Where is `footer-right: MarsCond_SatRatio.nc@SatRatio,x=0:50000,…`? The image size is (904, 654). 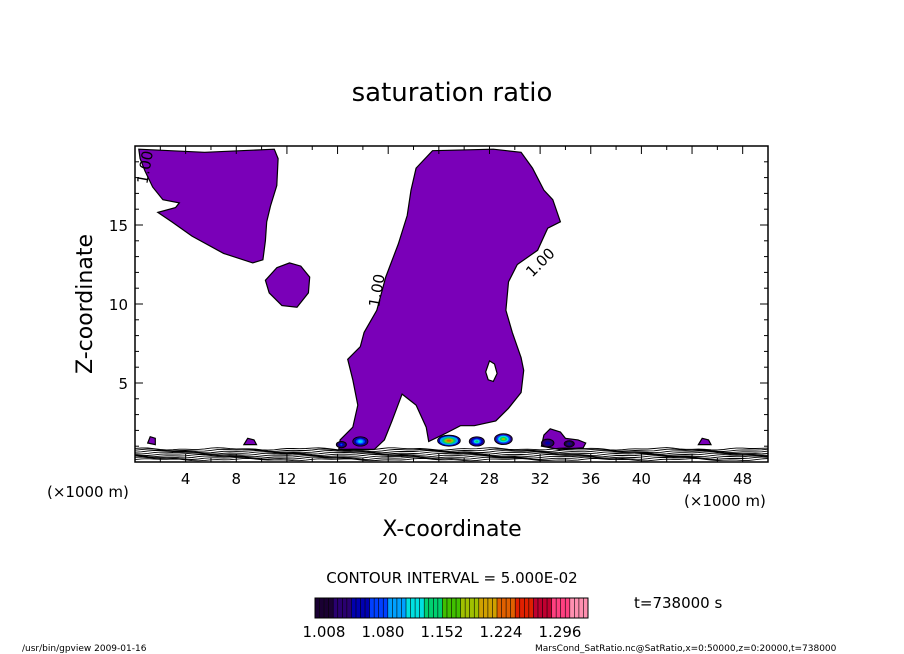 footer-right: MarsCond_SatRatio.nc@SatRatio,x=0:50000,… is located at coordinates (686, 649).